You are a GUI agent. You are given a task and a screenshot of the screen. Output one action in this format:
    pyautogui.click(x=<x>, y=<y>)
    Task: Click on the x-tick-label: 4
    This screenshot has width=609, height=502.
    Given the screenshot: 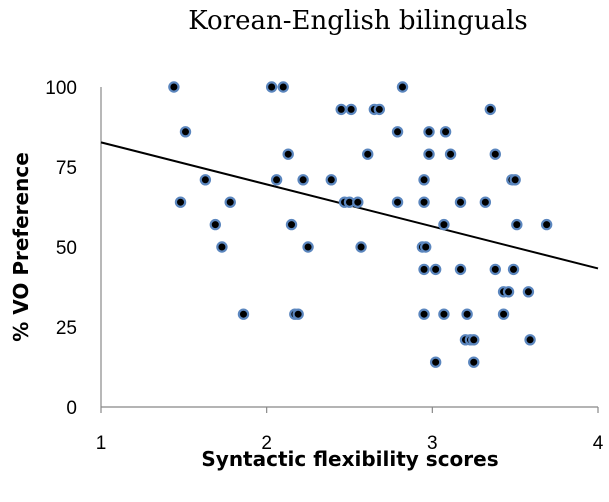 What is the action you would take?
    pyautogui.click(x=598, y=443)
    